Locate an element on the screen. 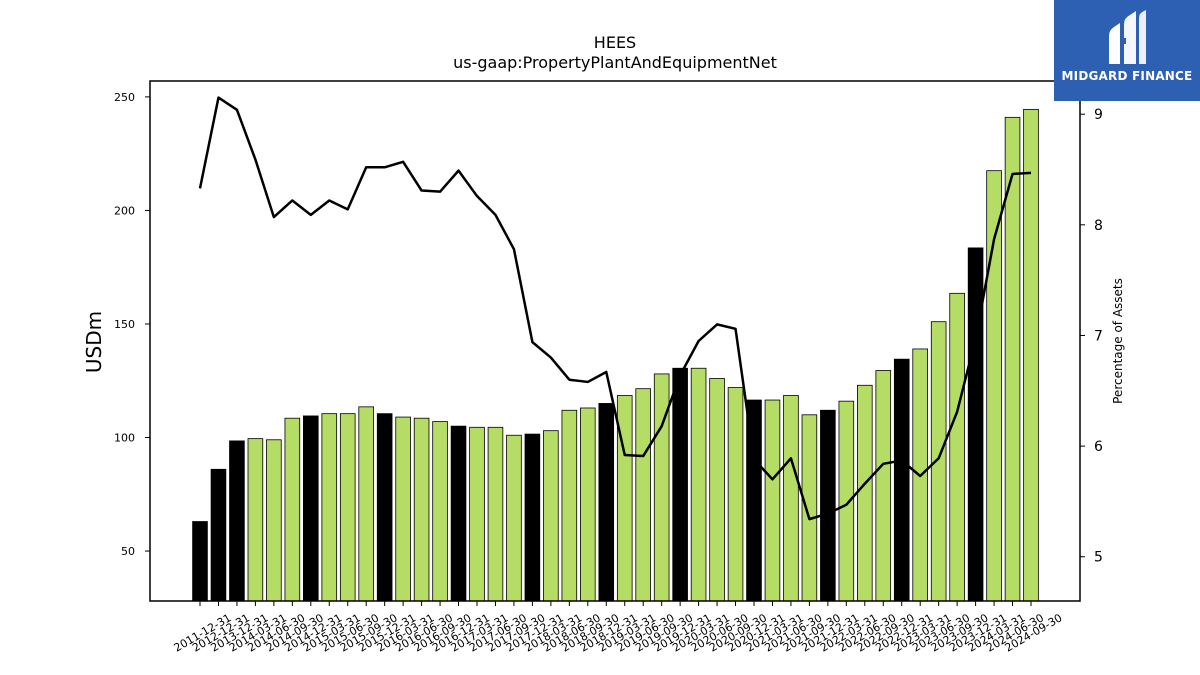 This screenshot has height=675, width=1200. y-tick-label: 250 is located at coordinates (124, 97).